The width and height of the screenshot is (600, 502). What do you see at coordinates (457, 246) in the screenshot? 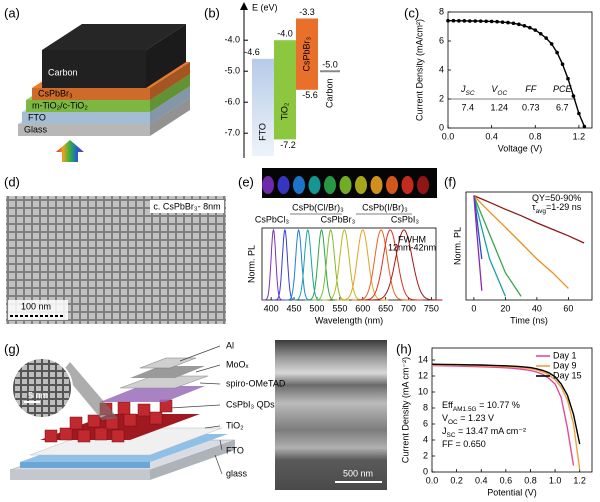
I see `y-axis-label: Norm. PL` at bounding box center [457, 246].